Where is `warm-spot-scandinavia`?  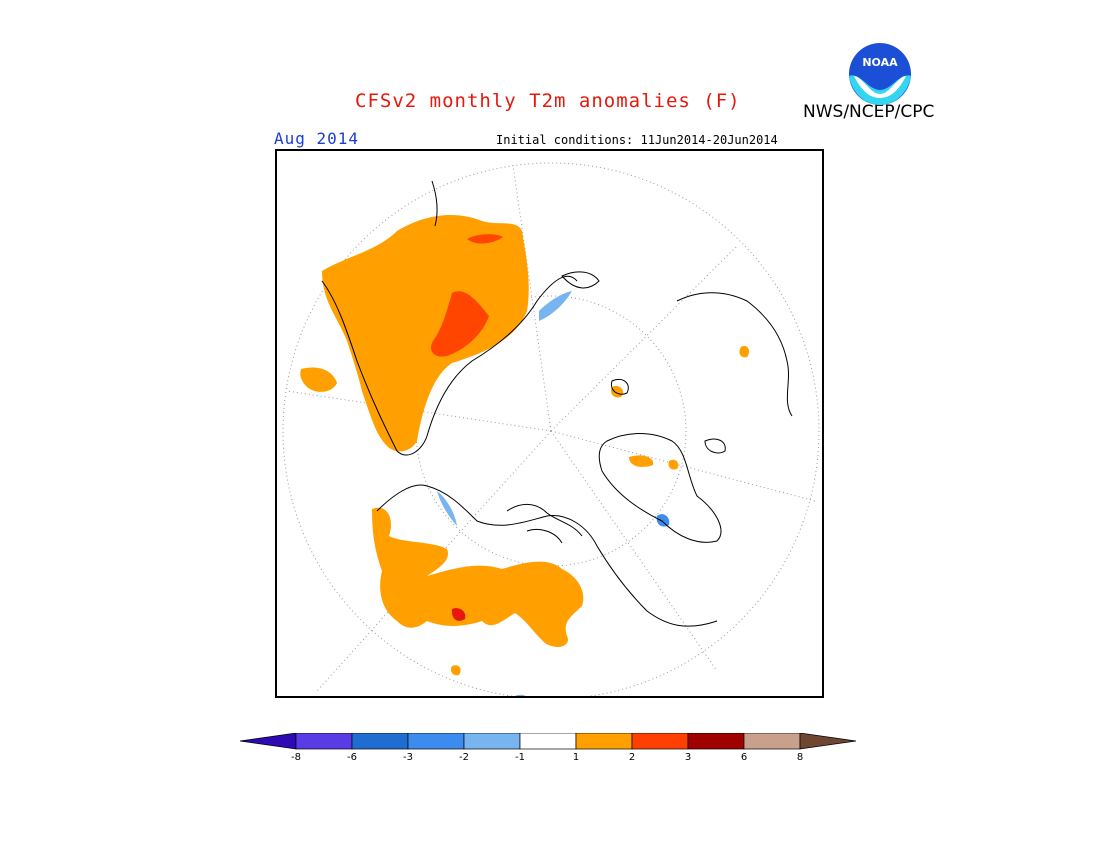 warm-spot-scandinavia is located at coordinates (744, 351).